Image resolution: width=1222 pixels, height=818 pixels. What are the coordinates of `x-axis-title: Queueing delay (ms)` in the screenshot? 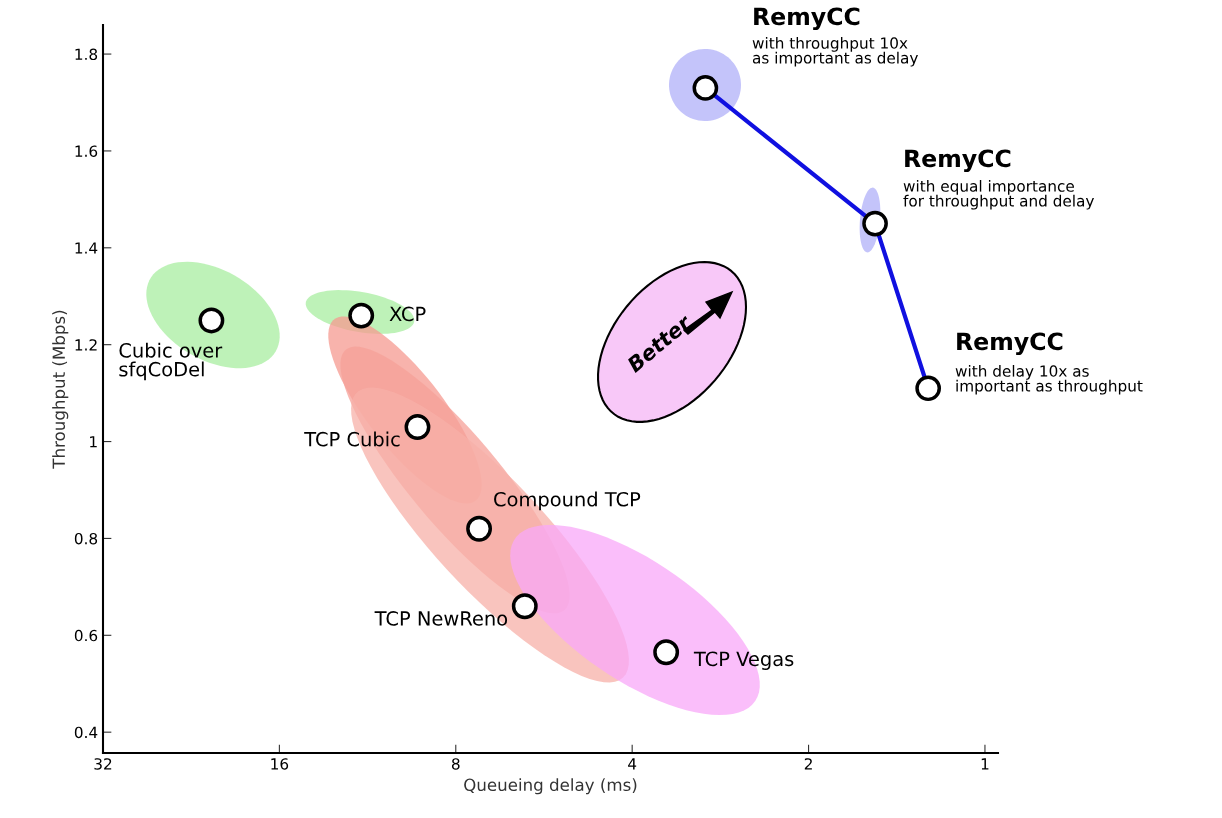 It's located at (550, 786).